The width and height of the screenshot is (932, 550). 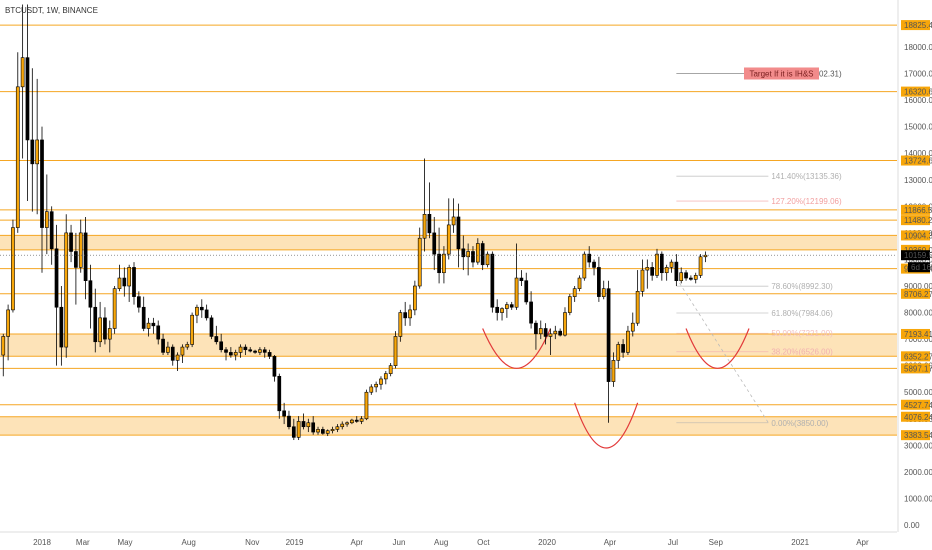 I want to click on price-line-label: 6352.27, so click(x=916, y=356).